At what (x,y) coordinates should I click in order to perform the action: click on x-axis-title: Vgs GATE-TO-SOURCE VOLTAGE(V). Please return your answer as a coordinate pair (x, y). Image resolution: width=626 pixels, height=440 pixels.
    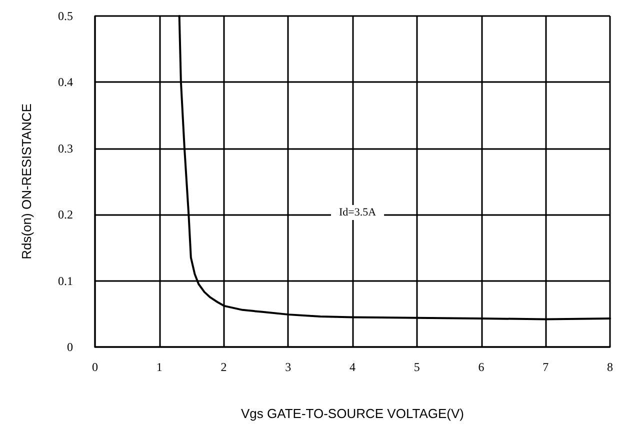
    Looking at the image, I should click on (352, 413).